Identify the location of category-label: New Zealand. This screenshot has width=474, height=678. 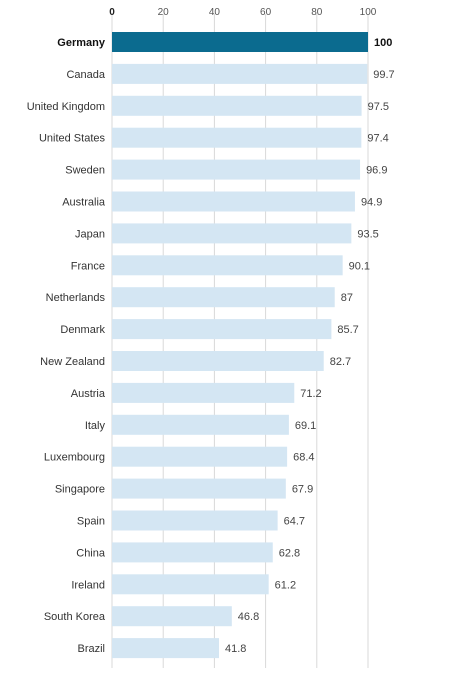
(72, 362).